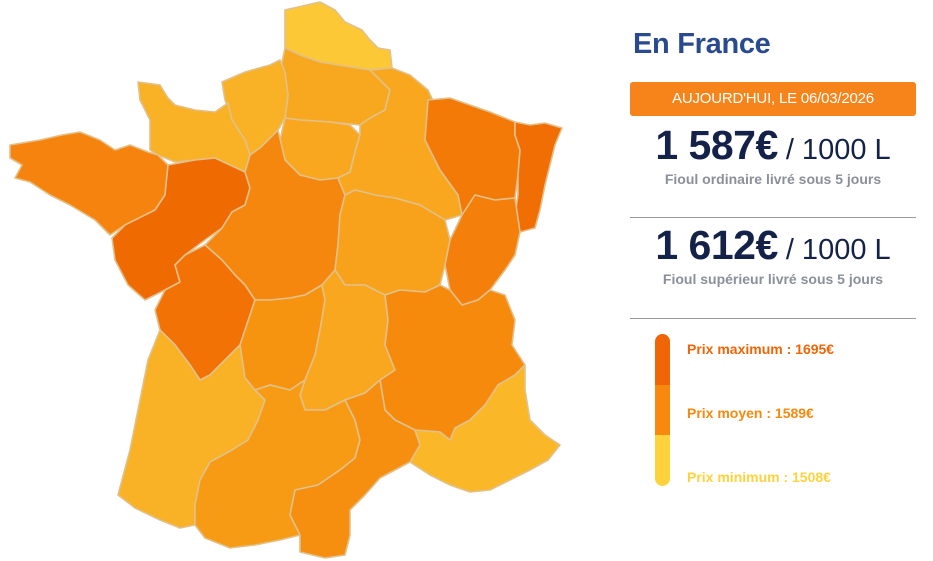 The width and height of the screenshot is (933, 561). I want to click on legend-avg-label: Prix moyen : 1589€, so click(750, 413).